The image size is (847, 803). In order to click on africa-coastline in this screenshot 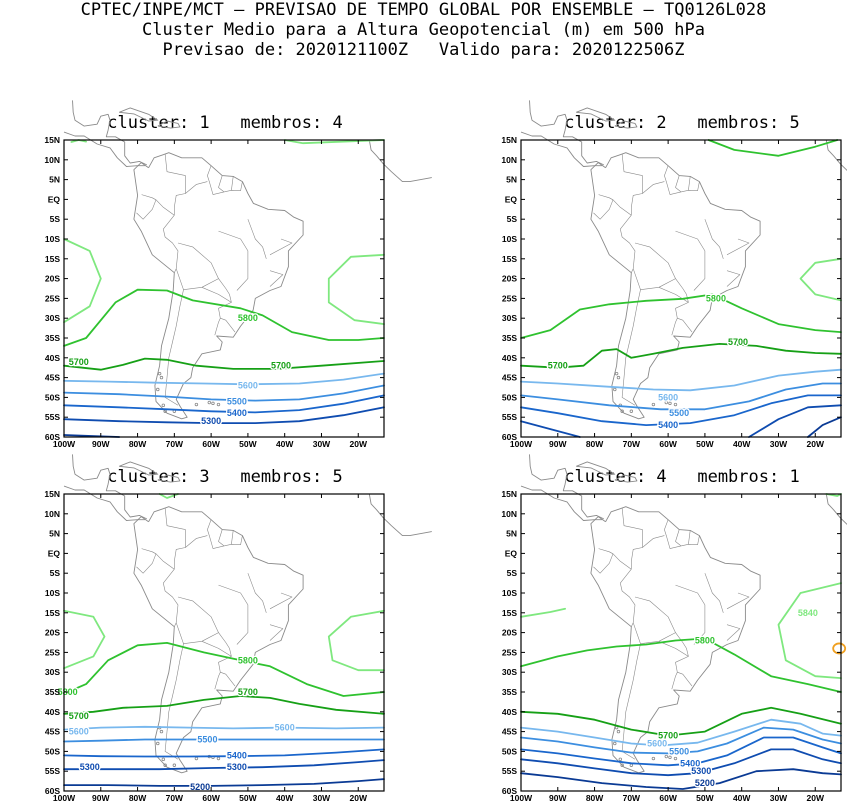, I will do `click(836, 509)`.